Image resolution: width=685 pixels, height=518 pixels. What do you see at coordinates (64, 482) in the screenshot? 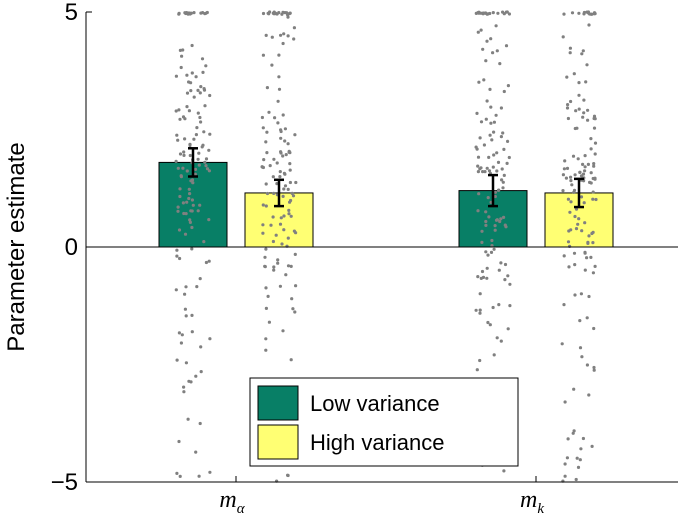
I see `y-tick-label: −5` at bounding box center [64, 482].